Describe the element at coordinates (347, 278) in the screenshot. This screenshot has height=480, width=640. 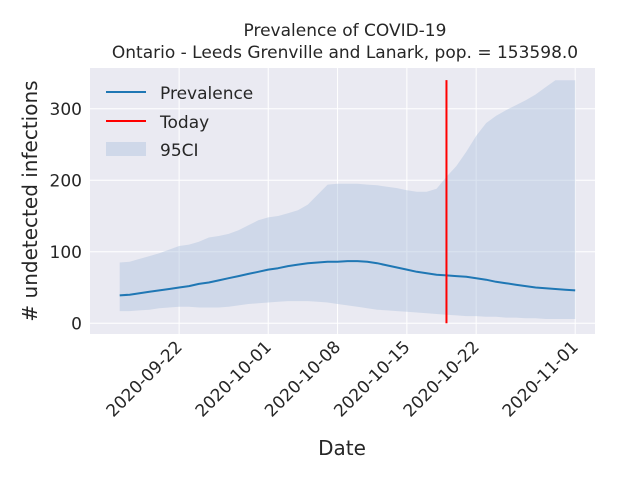
I see `series-line-prevalence` at that location.